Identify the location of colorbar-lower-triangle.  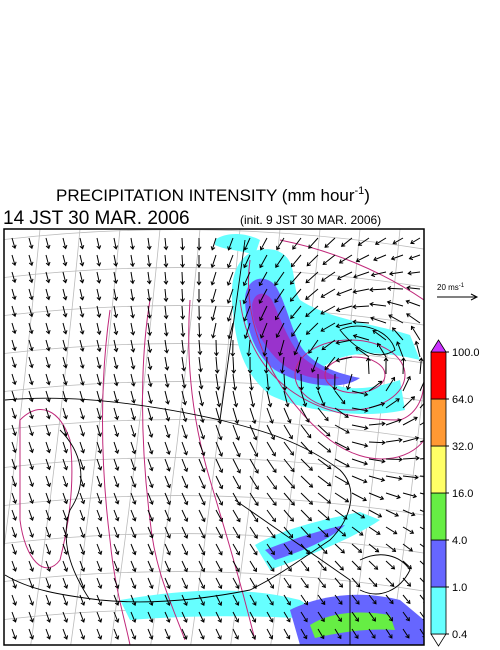
(438, 640).